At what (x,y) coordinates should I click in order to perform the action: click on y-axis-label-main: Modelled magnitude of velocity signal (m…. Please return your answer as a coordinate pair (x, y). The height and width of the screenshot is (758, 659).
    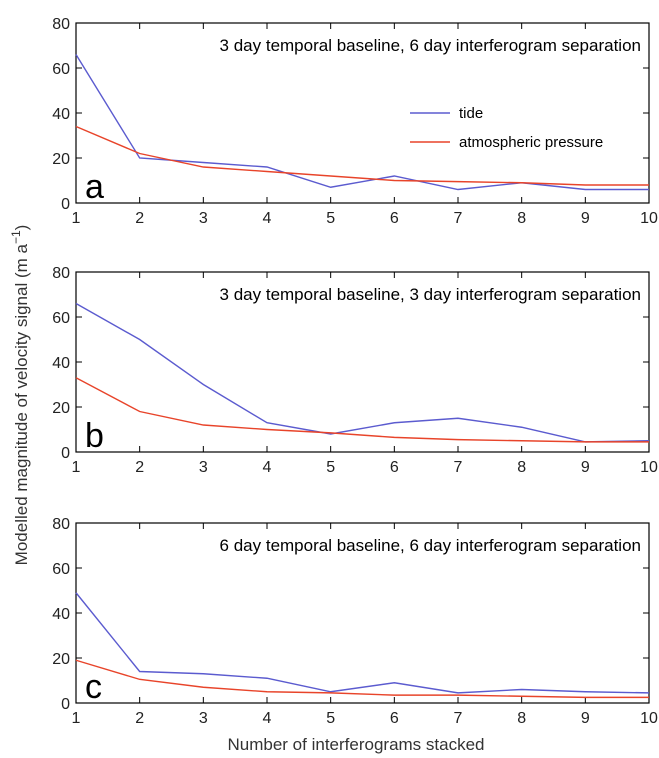
    Looking at the image, I should click on (21, 405).